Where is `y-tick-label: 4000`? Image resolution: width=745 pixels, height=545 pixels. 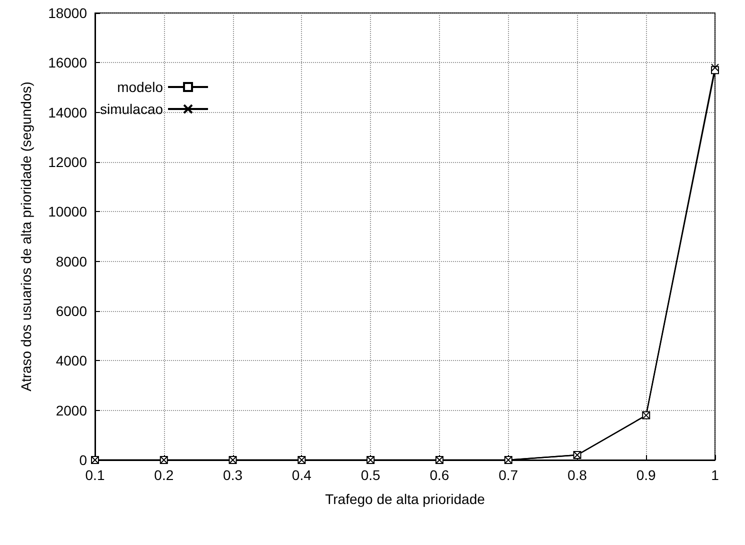 y-tick-label: 4000 is located at coordinates (72, 360).